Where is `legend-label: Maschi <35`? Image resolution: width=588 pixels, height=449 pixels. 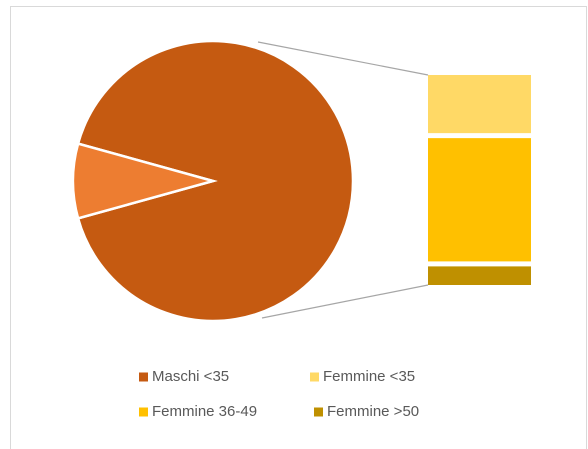 legend-label: Maschi <35 is located at coordinates (190, 376).